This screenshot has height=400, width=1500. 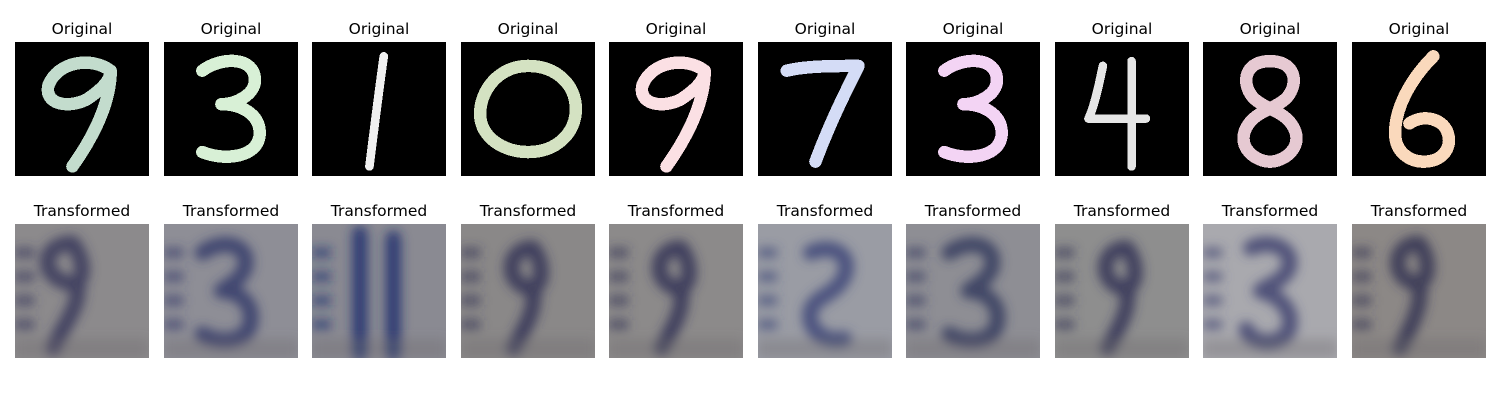 I want to click on transformed-title-1: Transformed, so click(x=82, y=211).